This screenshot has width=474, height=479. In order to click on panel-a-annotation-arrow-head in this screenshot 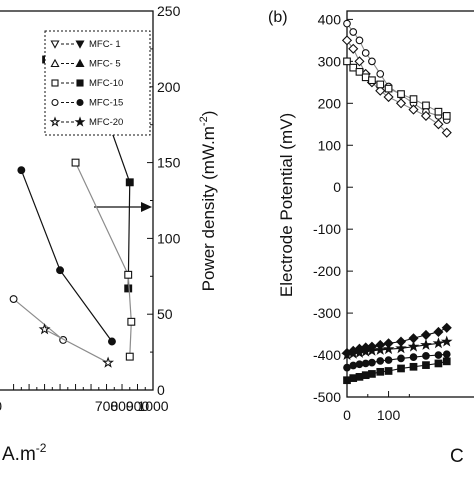, I will do `click(146, 207)`.